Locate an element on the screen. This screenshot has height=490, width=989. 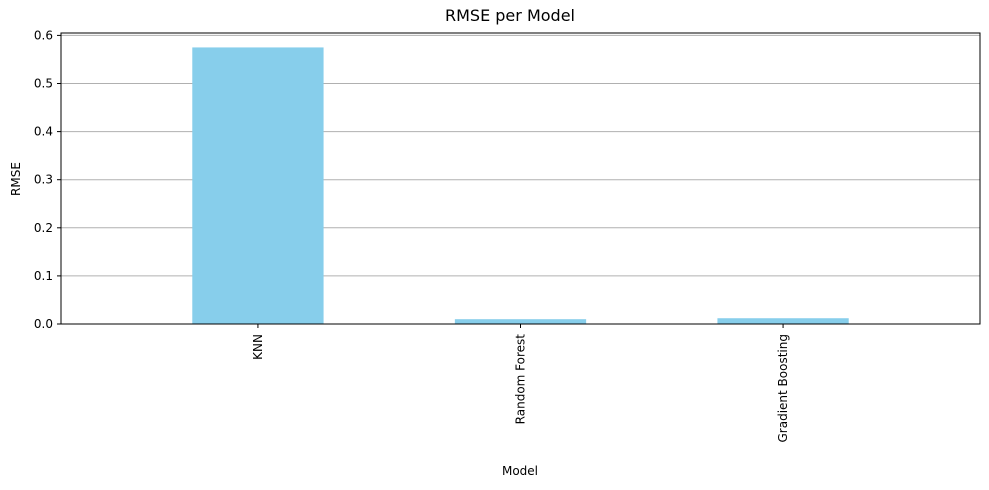
bar-random-forest is located at coordinates (520, 321).